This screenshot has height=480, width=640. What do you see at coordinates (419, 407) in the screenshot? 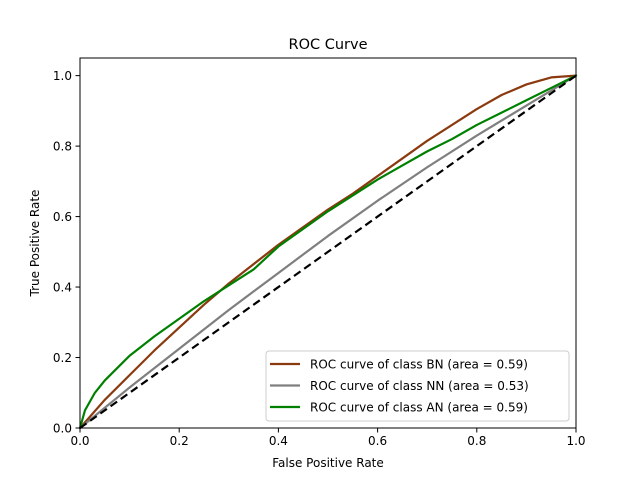
I see `legend-label-3: ROC curve of class AN (area = 0.59)` at bounding box center [419, 407].